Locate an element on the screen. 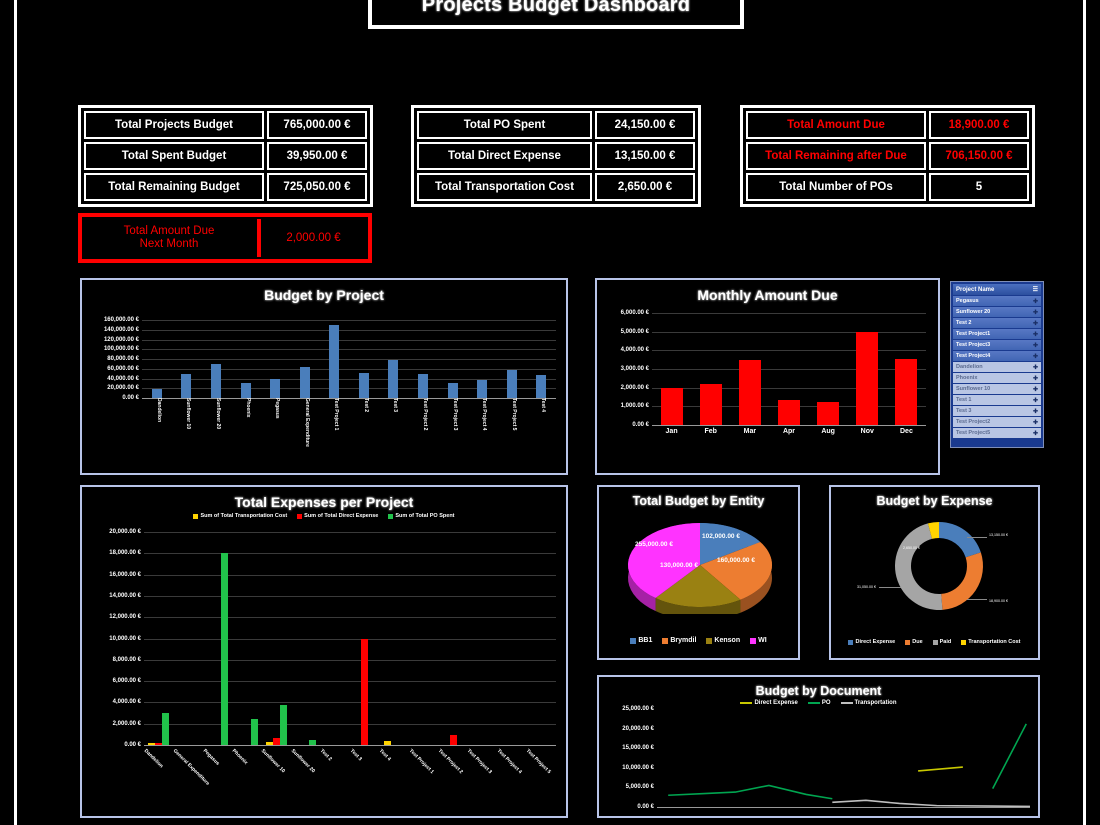  kpi-value: 39,950.00 € is located at coordinates (317, 156).